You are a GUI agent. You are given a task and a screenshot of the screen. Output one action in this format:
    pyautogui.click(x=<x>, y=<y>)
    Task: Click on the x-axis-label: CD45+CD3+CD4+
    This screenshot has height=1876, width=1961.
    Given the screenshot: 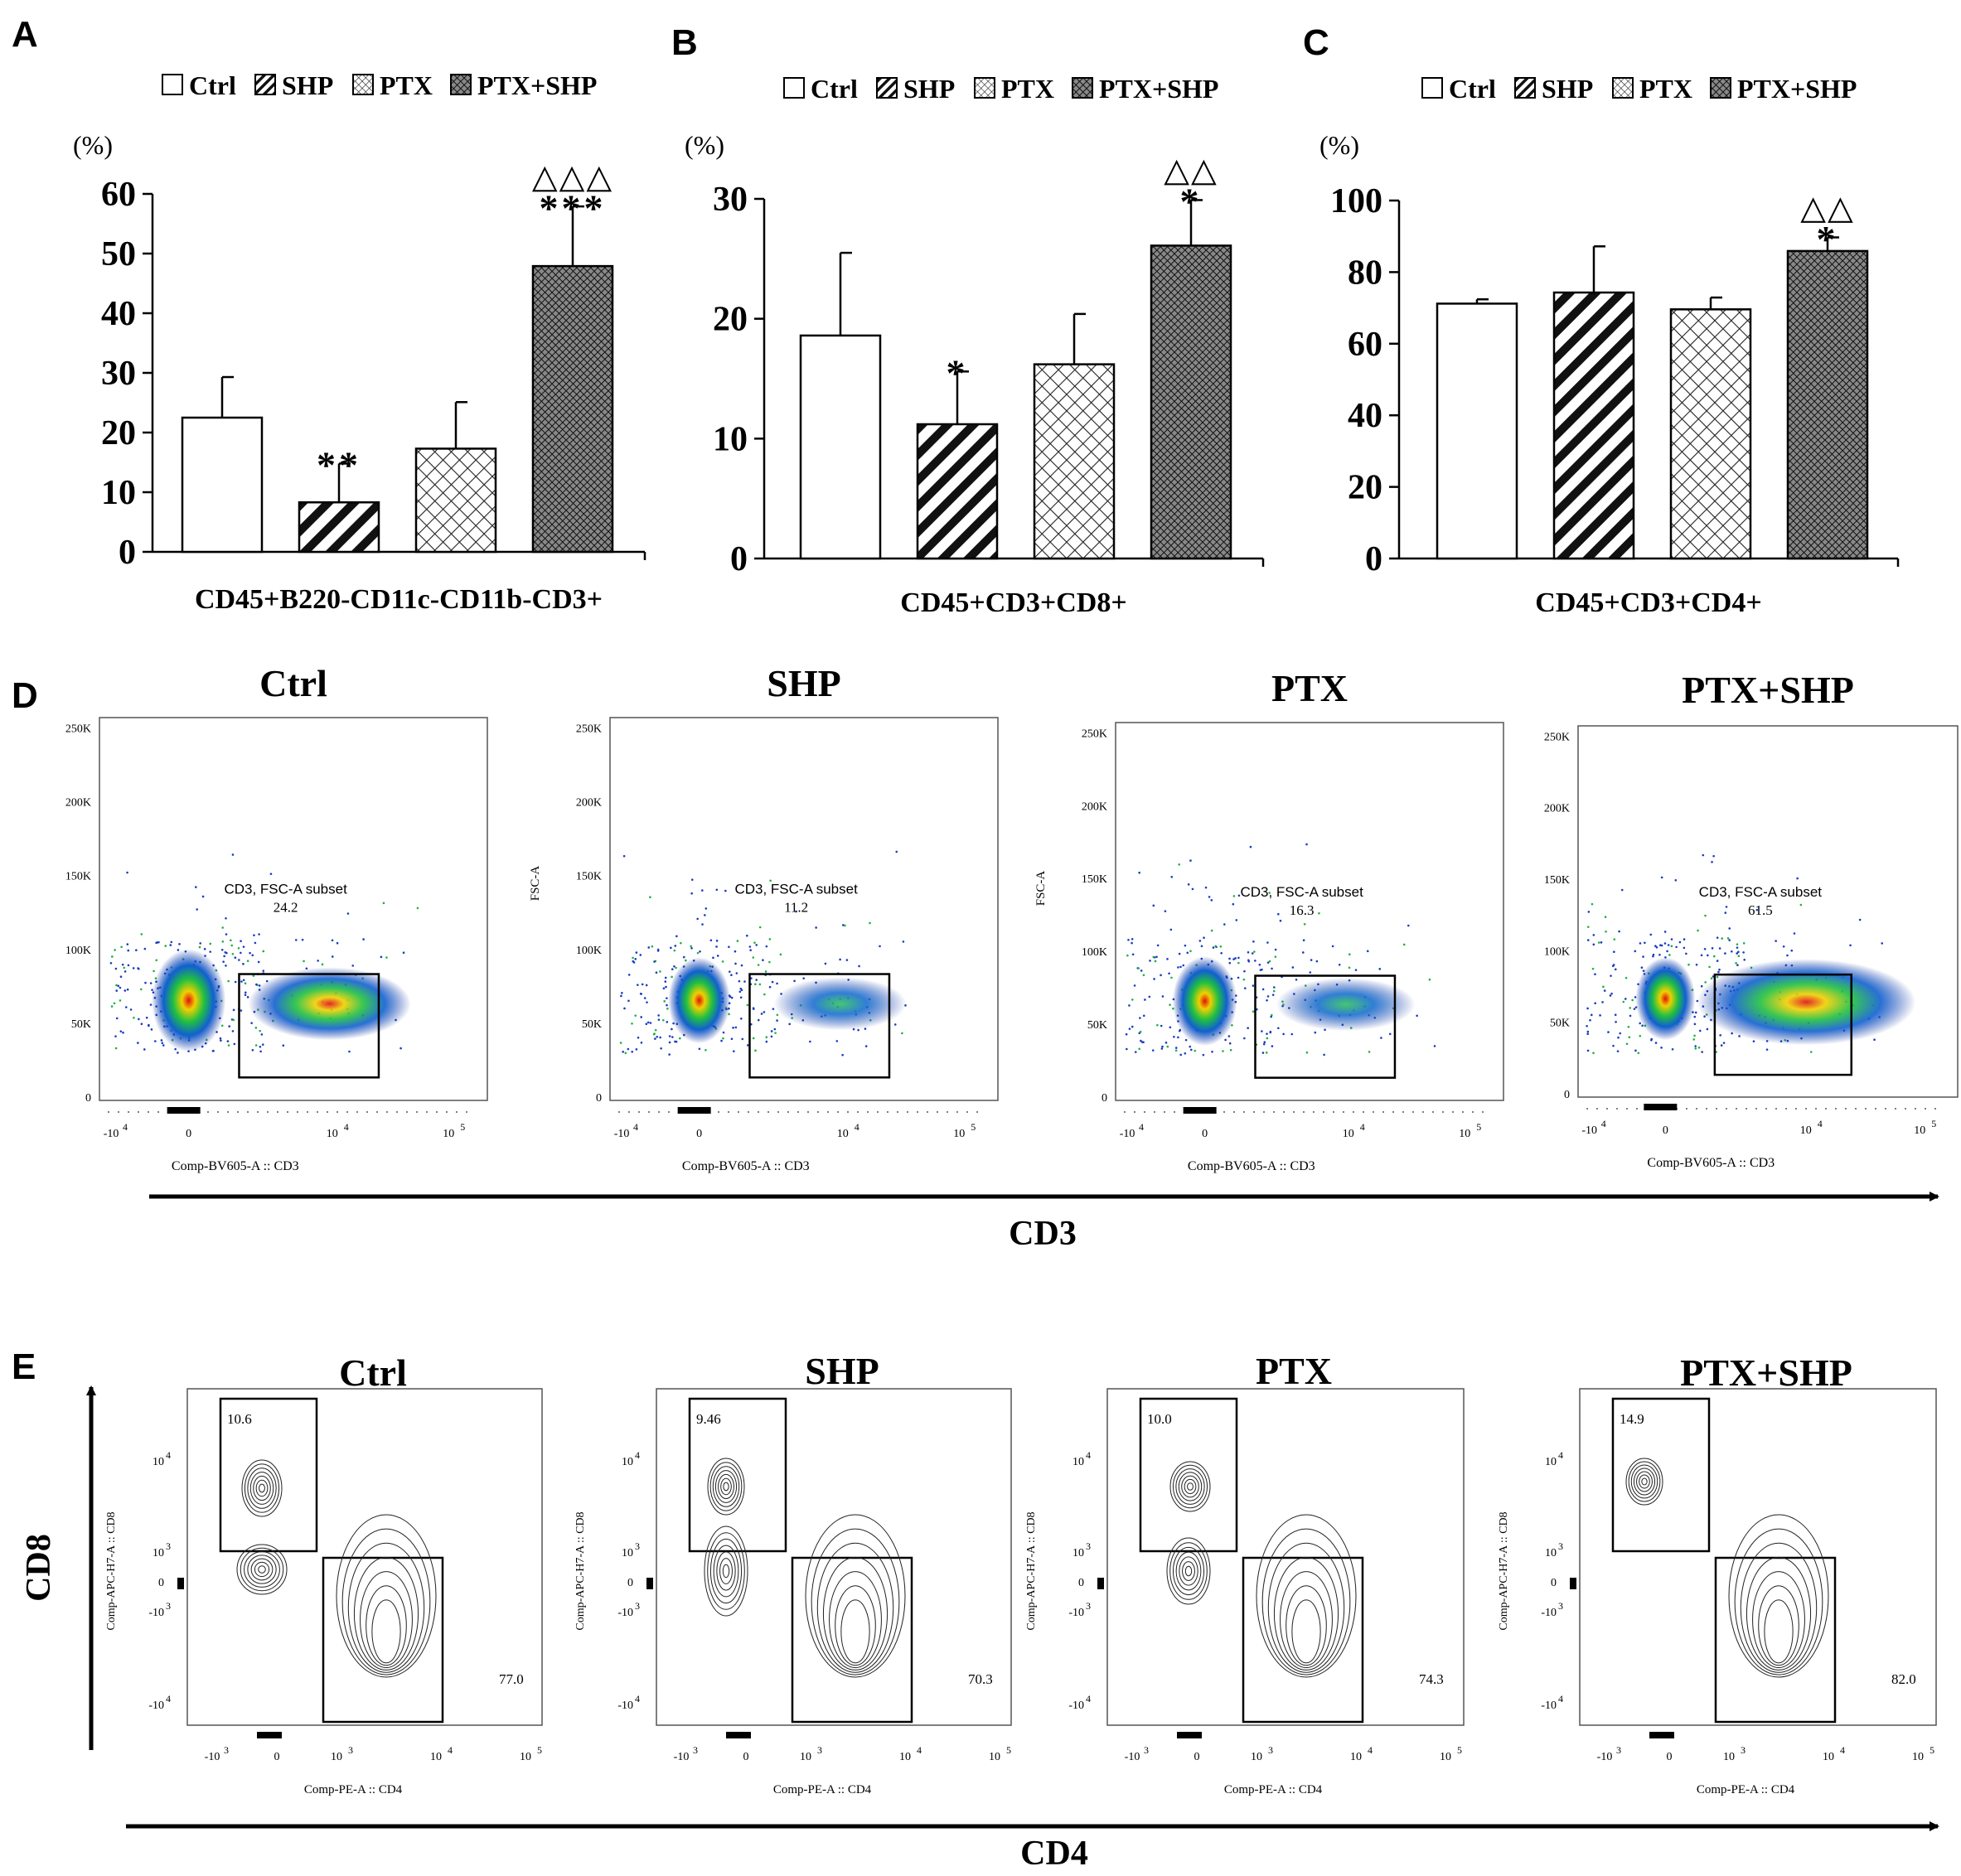 What is the action you would take?
    pyautogui.click(x=1648, y=602)
    